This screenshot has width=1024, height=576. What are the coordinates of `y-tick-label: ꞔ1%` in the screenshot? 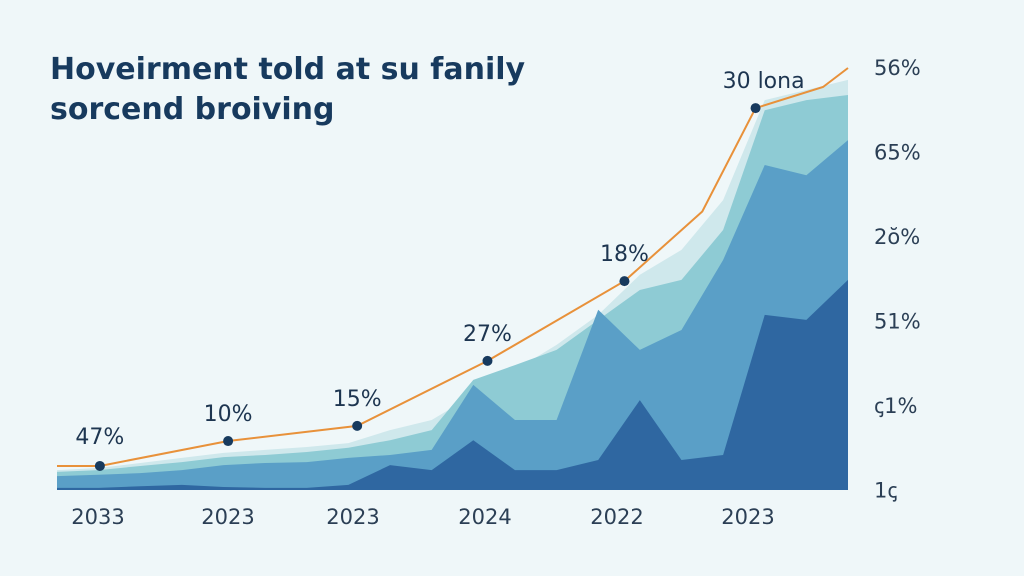 It's located at (895, 406).